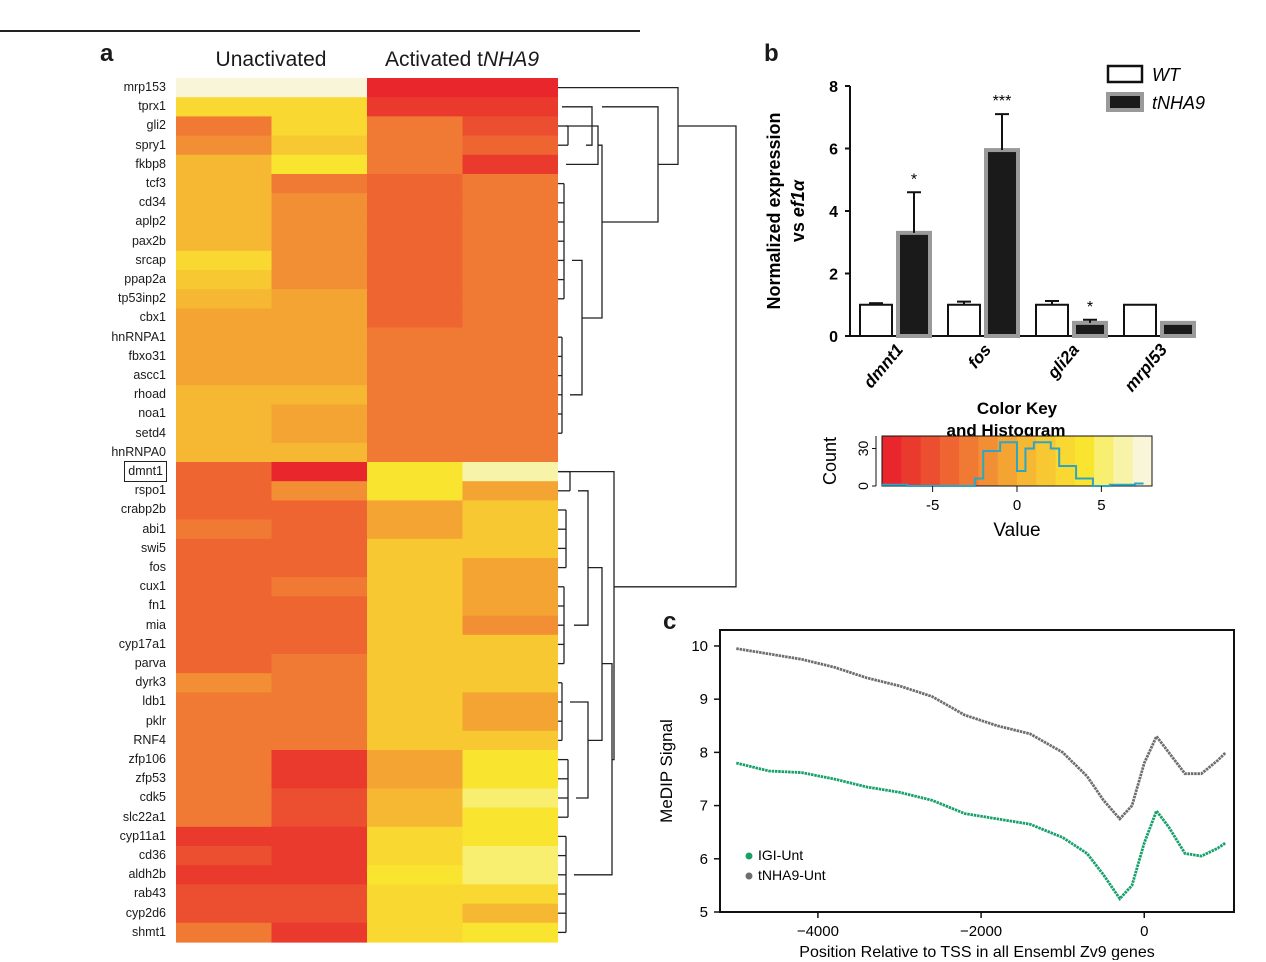 The image size is (1266, 962). I want to click on bar-y-label-italic: ef1α, so click(798, 198).